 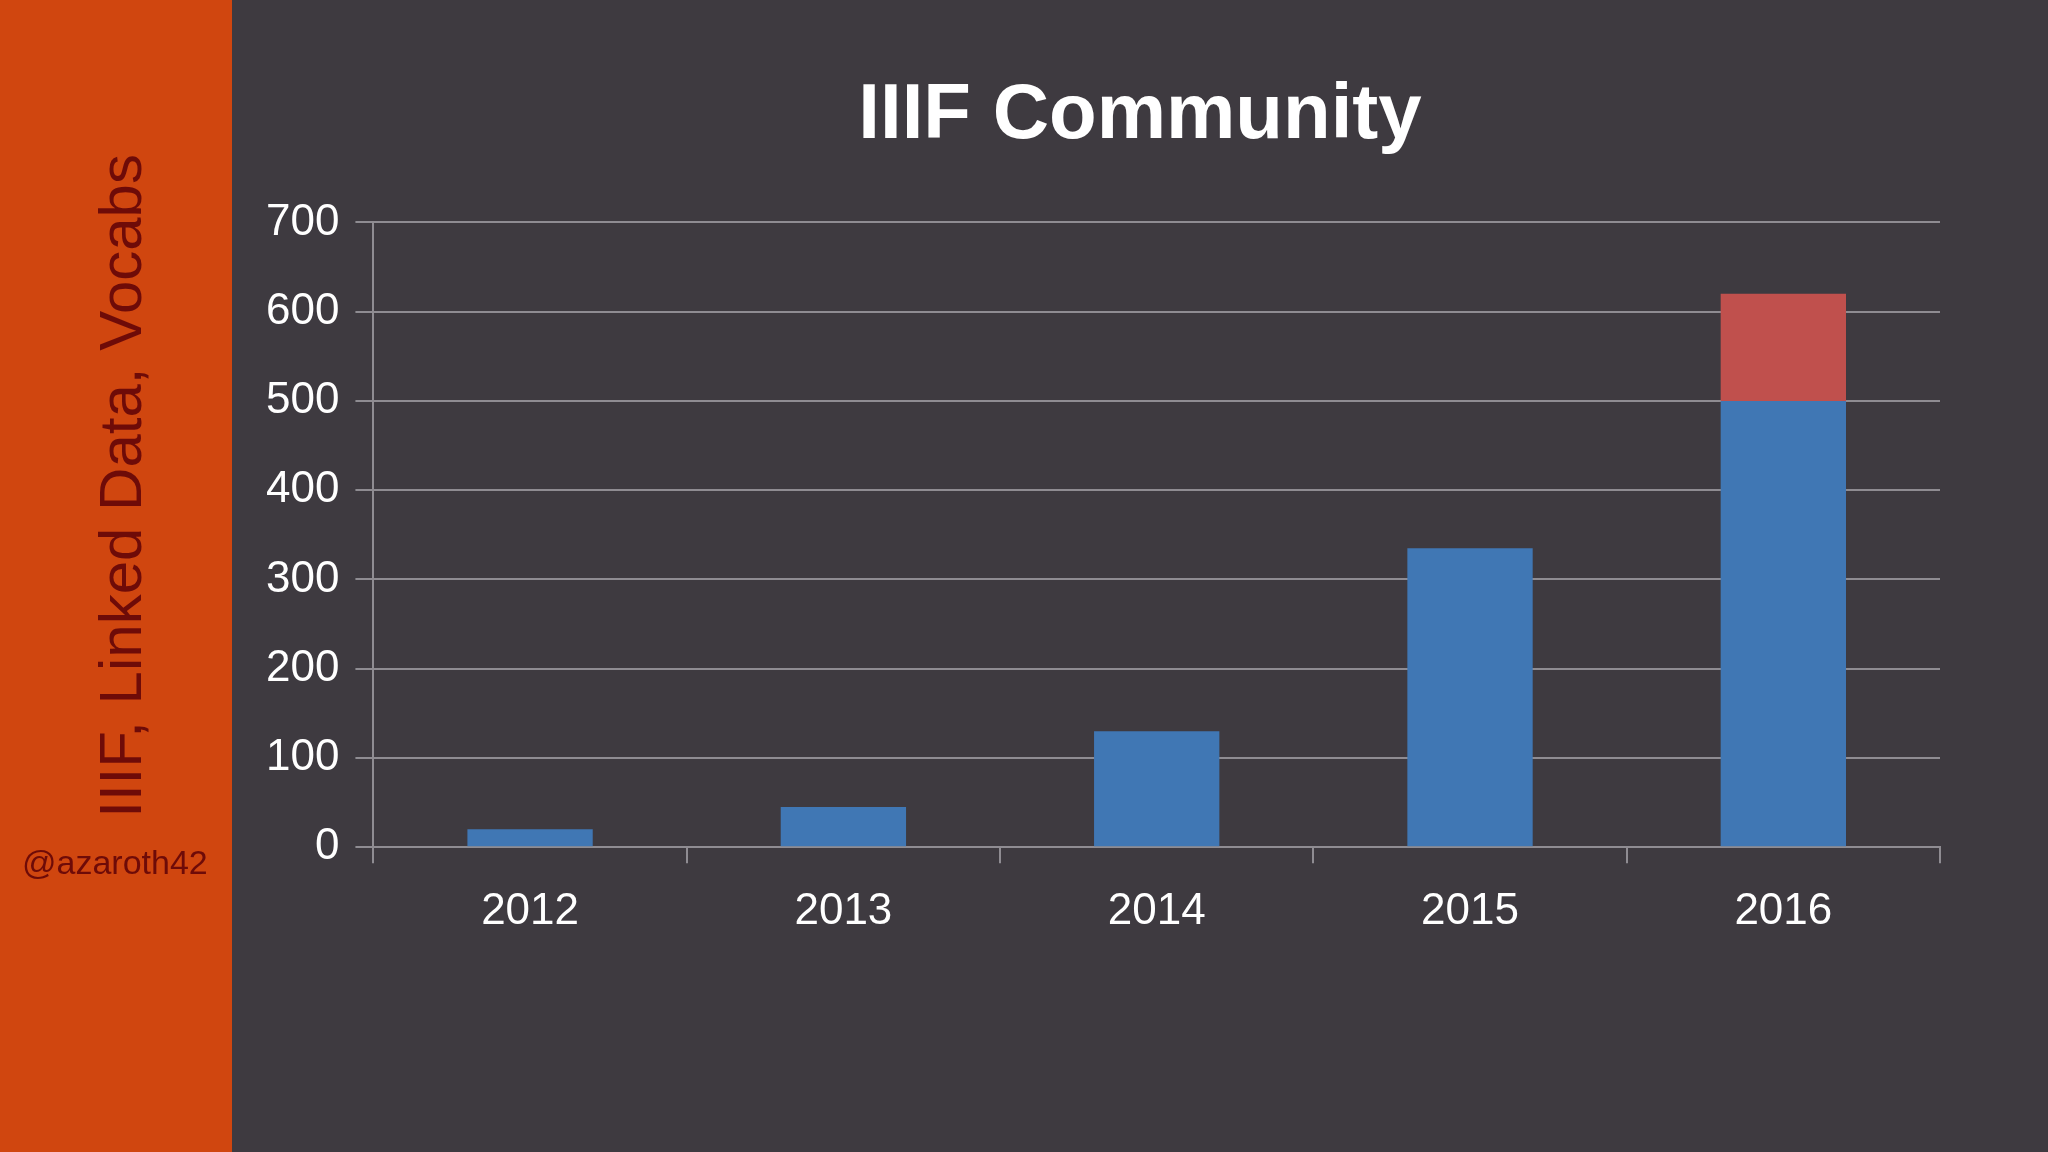 I want to click on x-tick-label: 2014, so click(x=1156, y=908).